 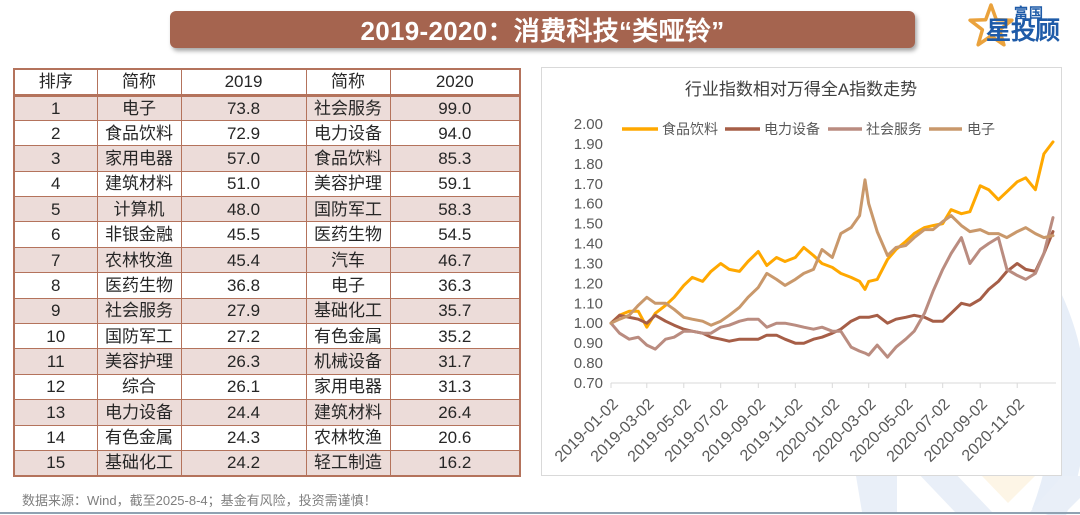 What do you see at coordinates (139, 311) in the screenshot?
I see `industry-2019-cell: 社会服务` at bounding box center [139, 311].